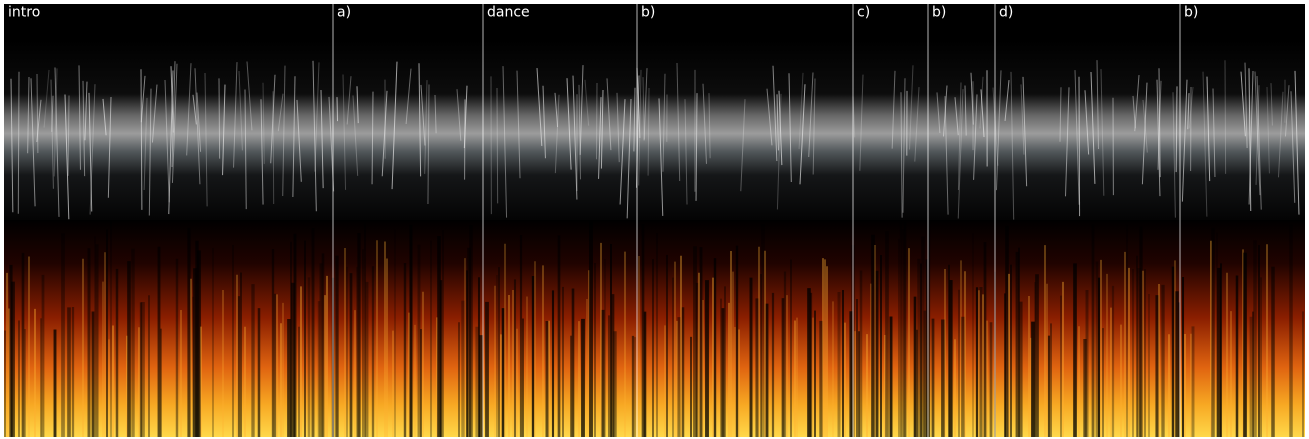 The height and width of the screenshot is (439, 1309). I want to click on section-label: b), so click(648, 13).